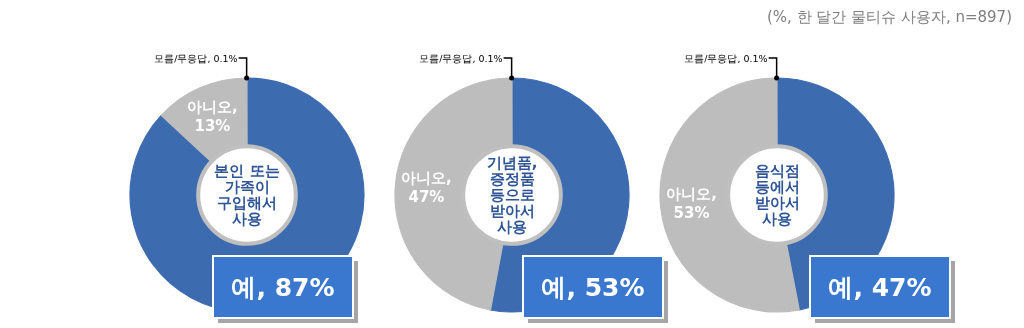  What do you see at coordinates (691, 204) in the screenshot?
I see `slice-label: 아니오, 53%` at bounding box center [691, 204].